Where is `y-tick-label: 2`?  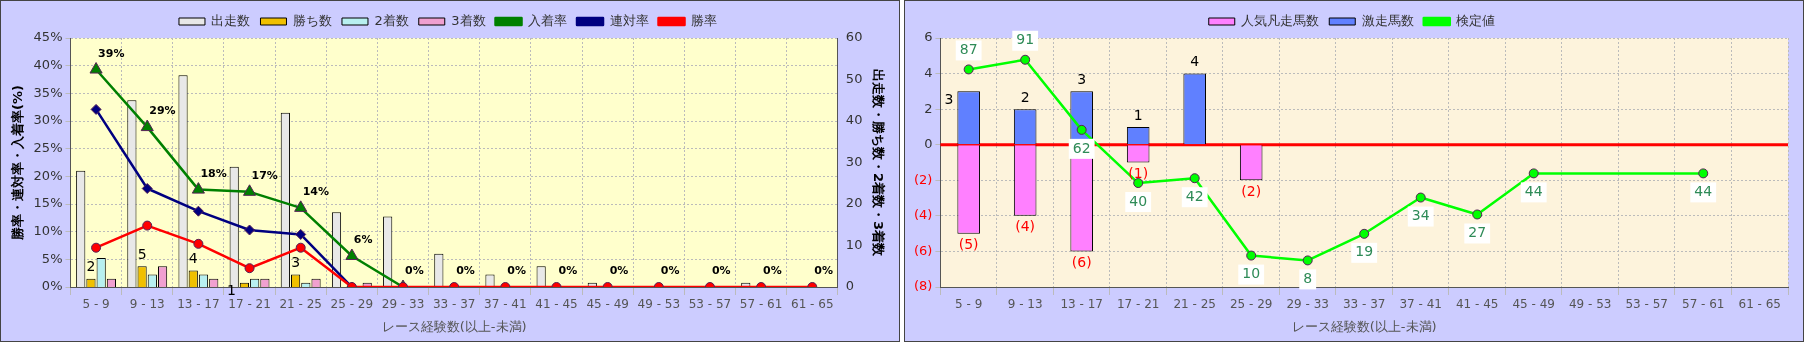
y-tick-label: 2 is located at coordinates (928, 108).